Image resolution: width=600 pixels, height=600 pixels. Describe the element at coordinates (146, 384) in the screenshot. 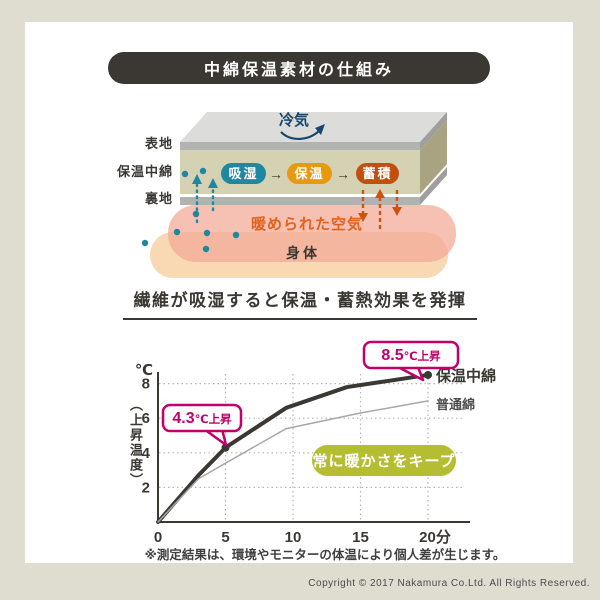

I see `y-tick-label: 8` at that location.